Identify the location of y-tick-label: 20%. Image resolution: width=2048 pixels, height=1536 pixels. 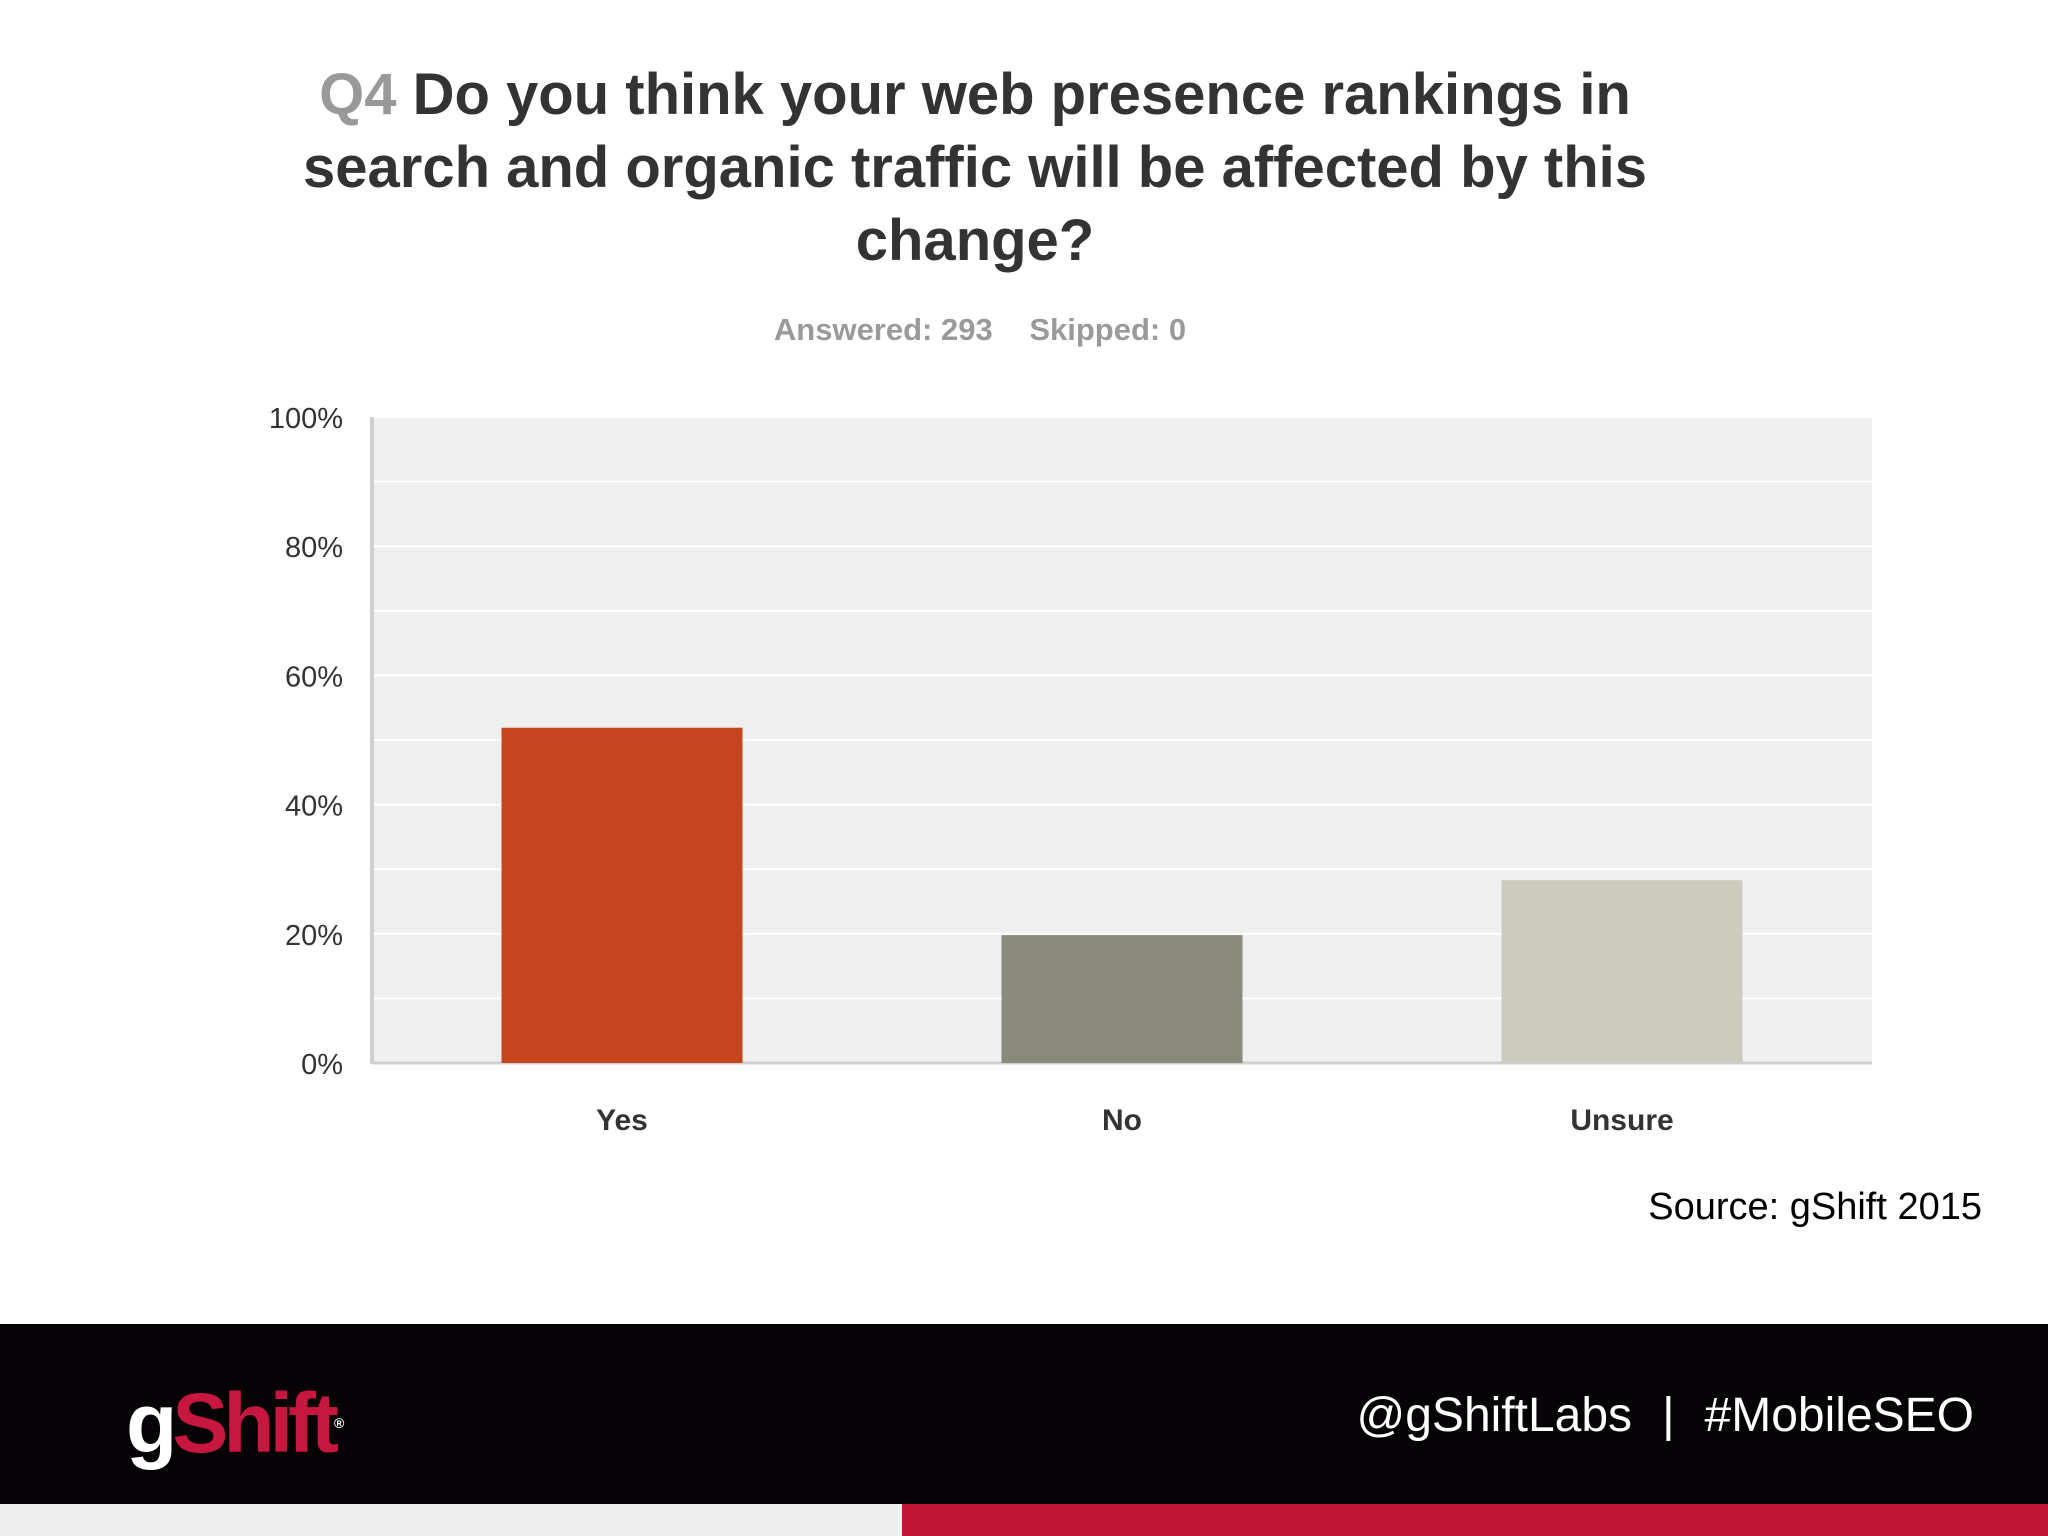
(314, 936).